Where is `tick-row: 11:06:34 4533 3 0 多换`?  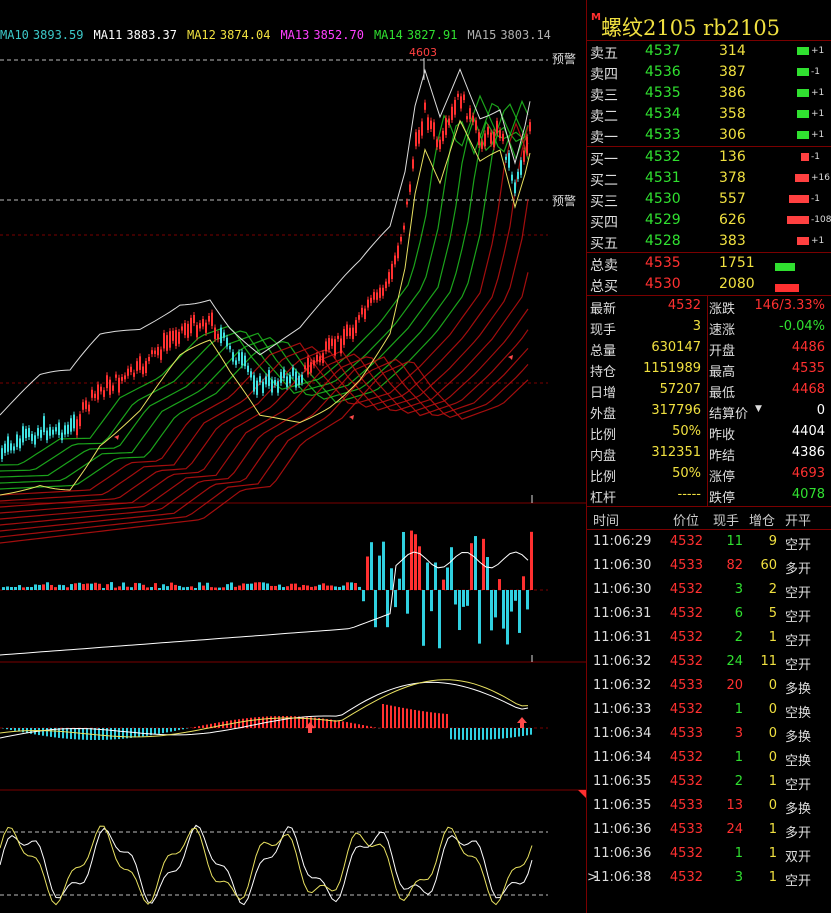
tick-row: 11:06:34 4533 3 0 多换 is located at coordinates (709, 734).